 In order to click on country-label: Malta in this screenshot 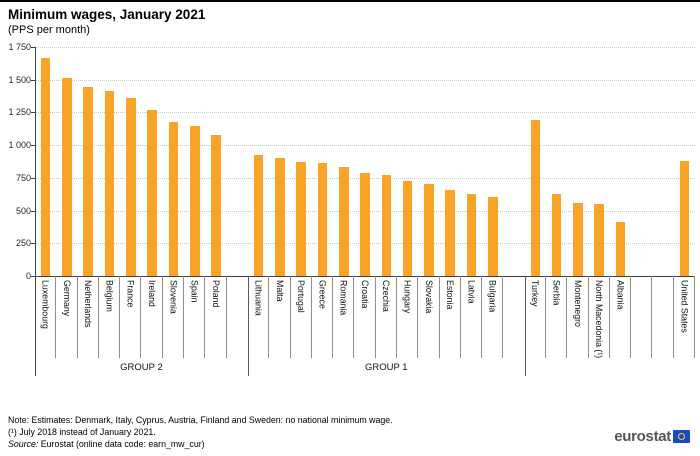, I will do `click(279, 291)`.